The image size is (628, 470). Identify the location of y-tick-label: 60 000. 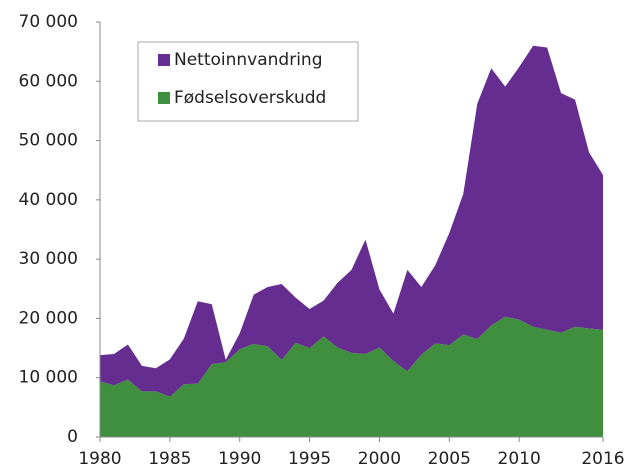
(48, 81).